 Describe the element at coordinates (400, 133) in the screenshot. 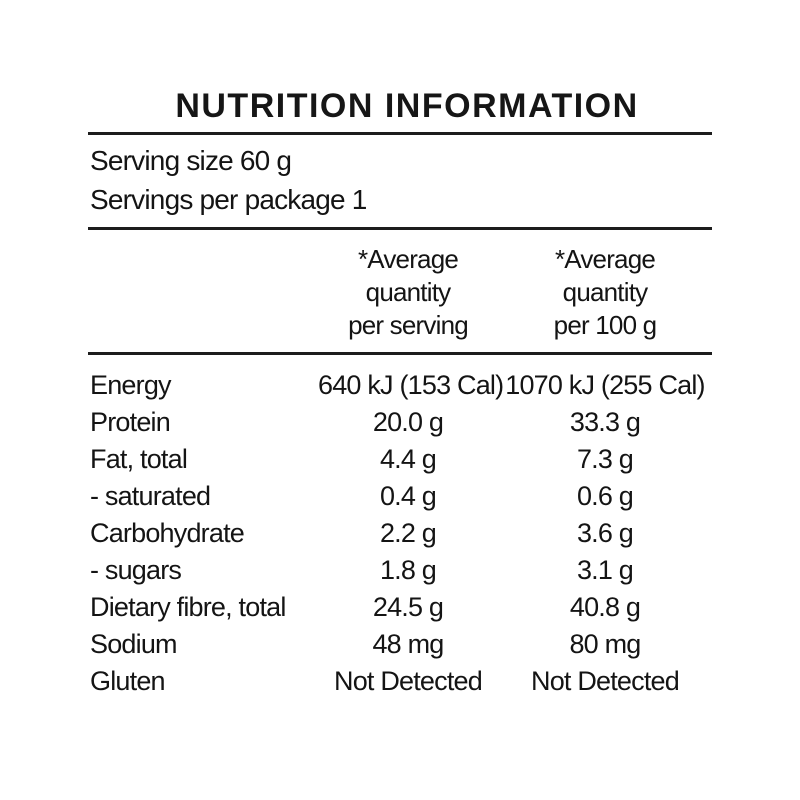

I see `divider-below-title` at that location.